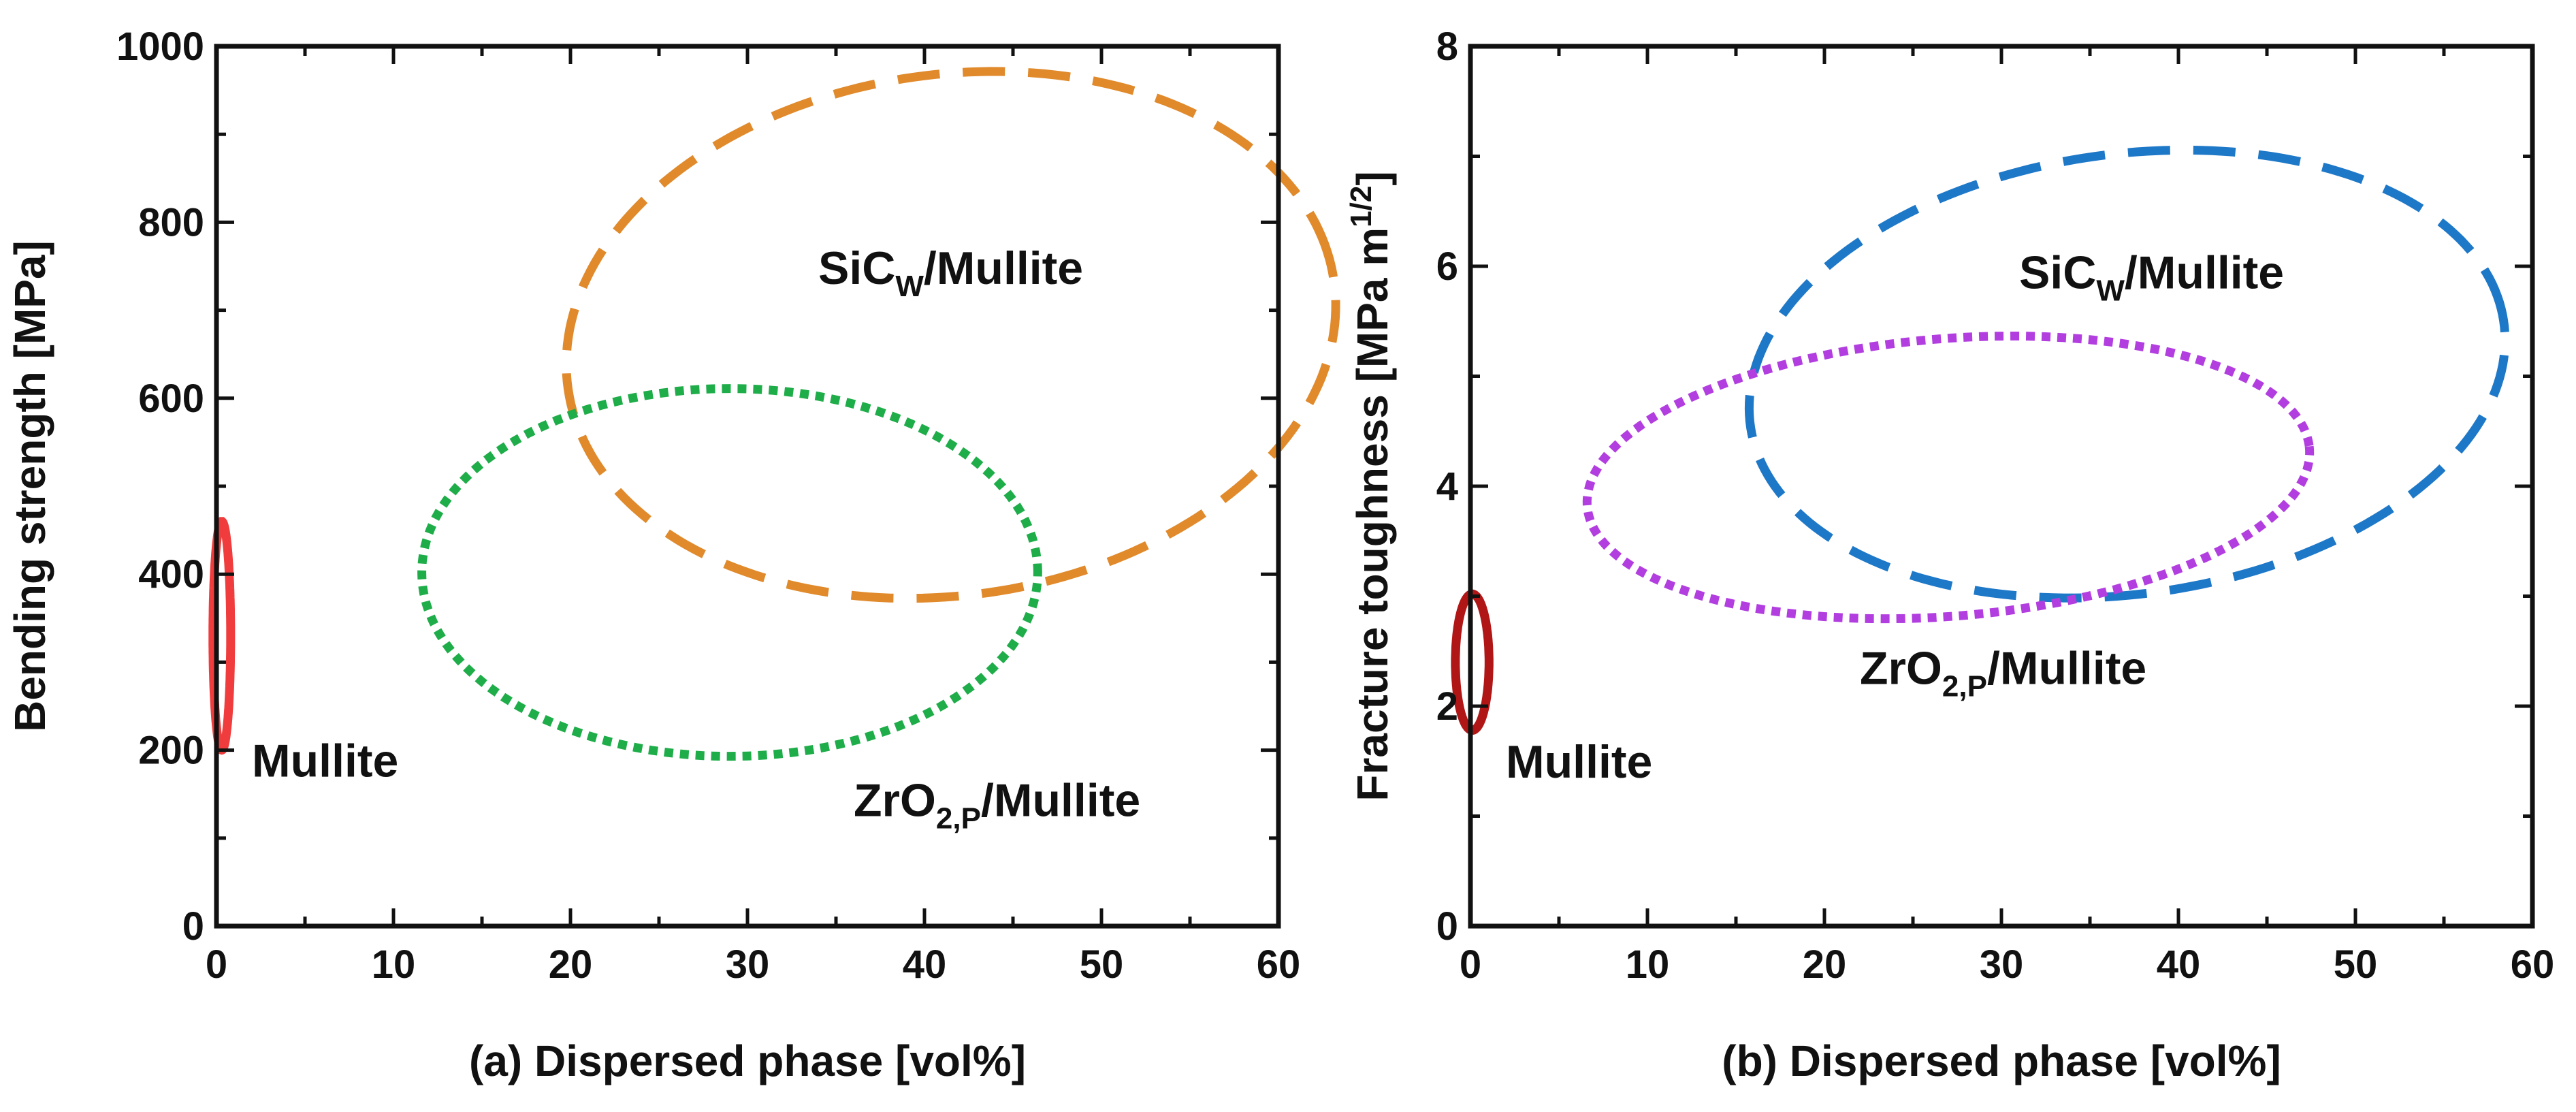 This screenshot has height=1112, width=2576. I want to click on panel-a-ytick-label: 800, so click(171, 222).